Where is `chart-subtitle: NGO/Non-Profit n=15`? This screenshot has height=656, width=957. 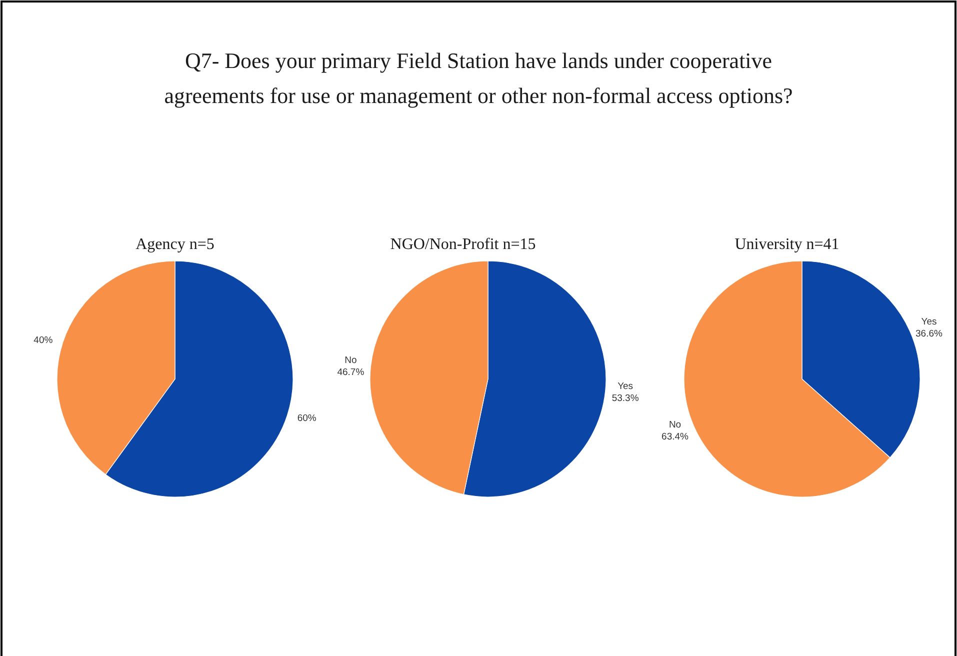 chart-subtitle: NGO/Non-Profit n=15 is located at coordinates (463, 244).